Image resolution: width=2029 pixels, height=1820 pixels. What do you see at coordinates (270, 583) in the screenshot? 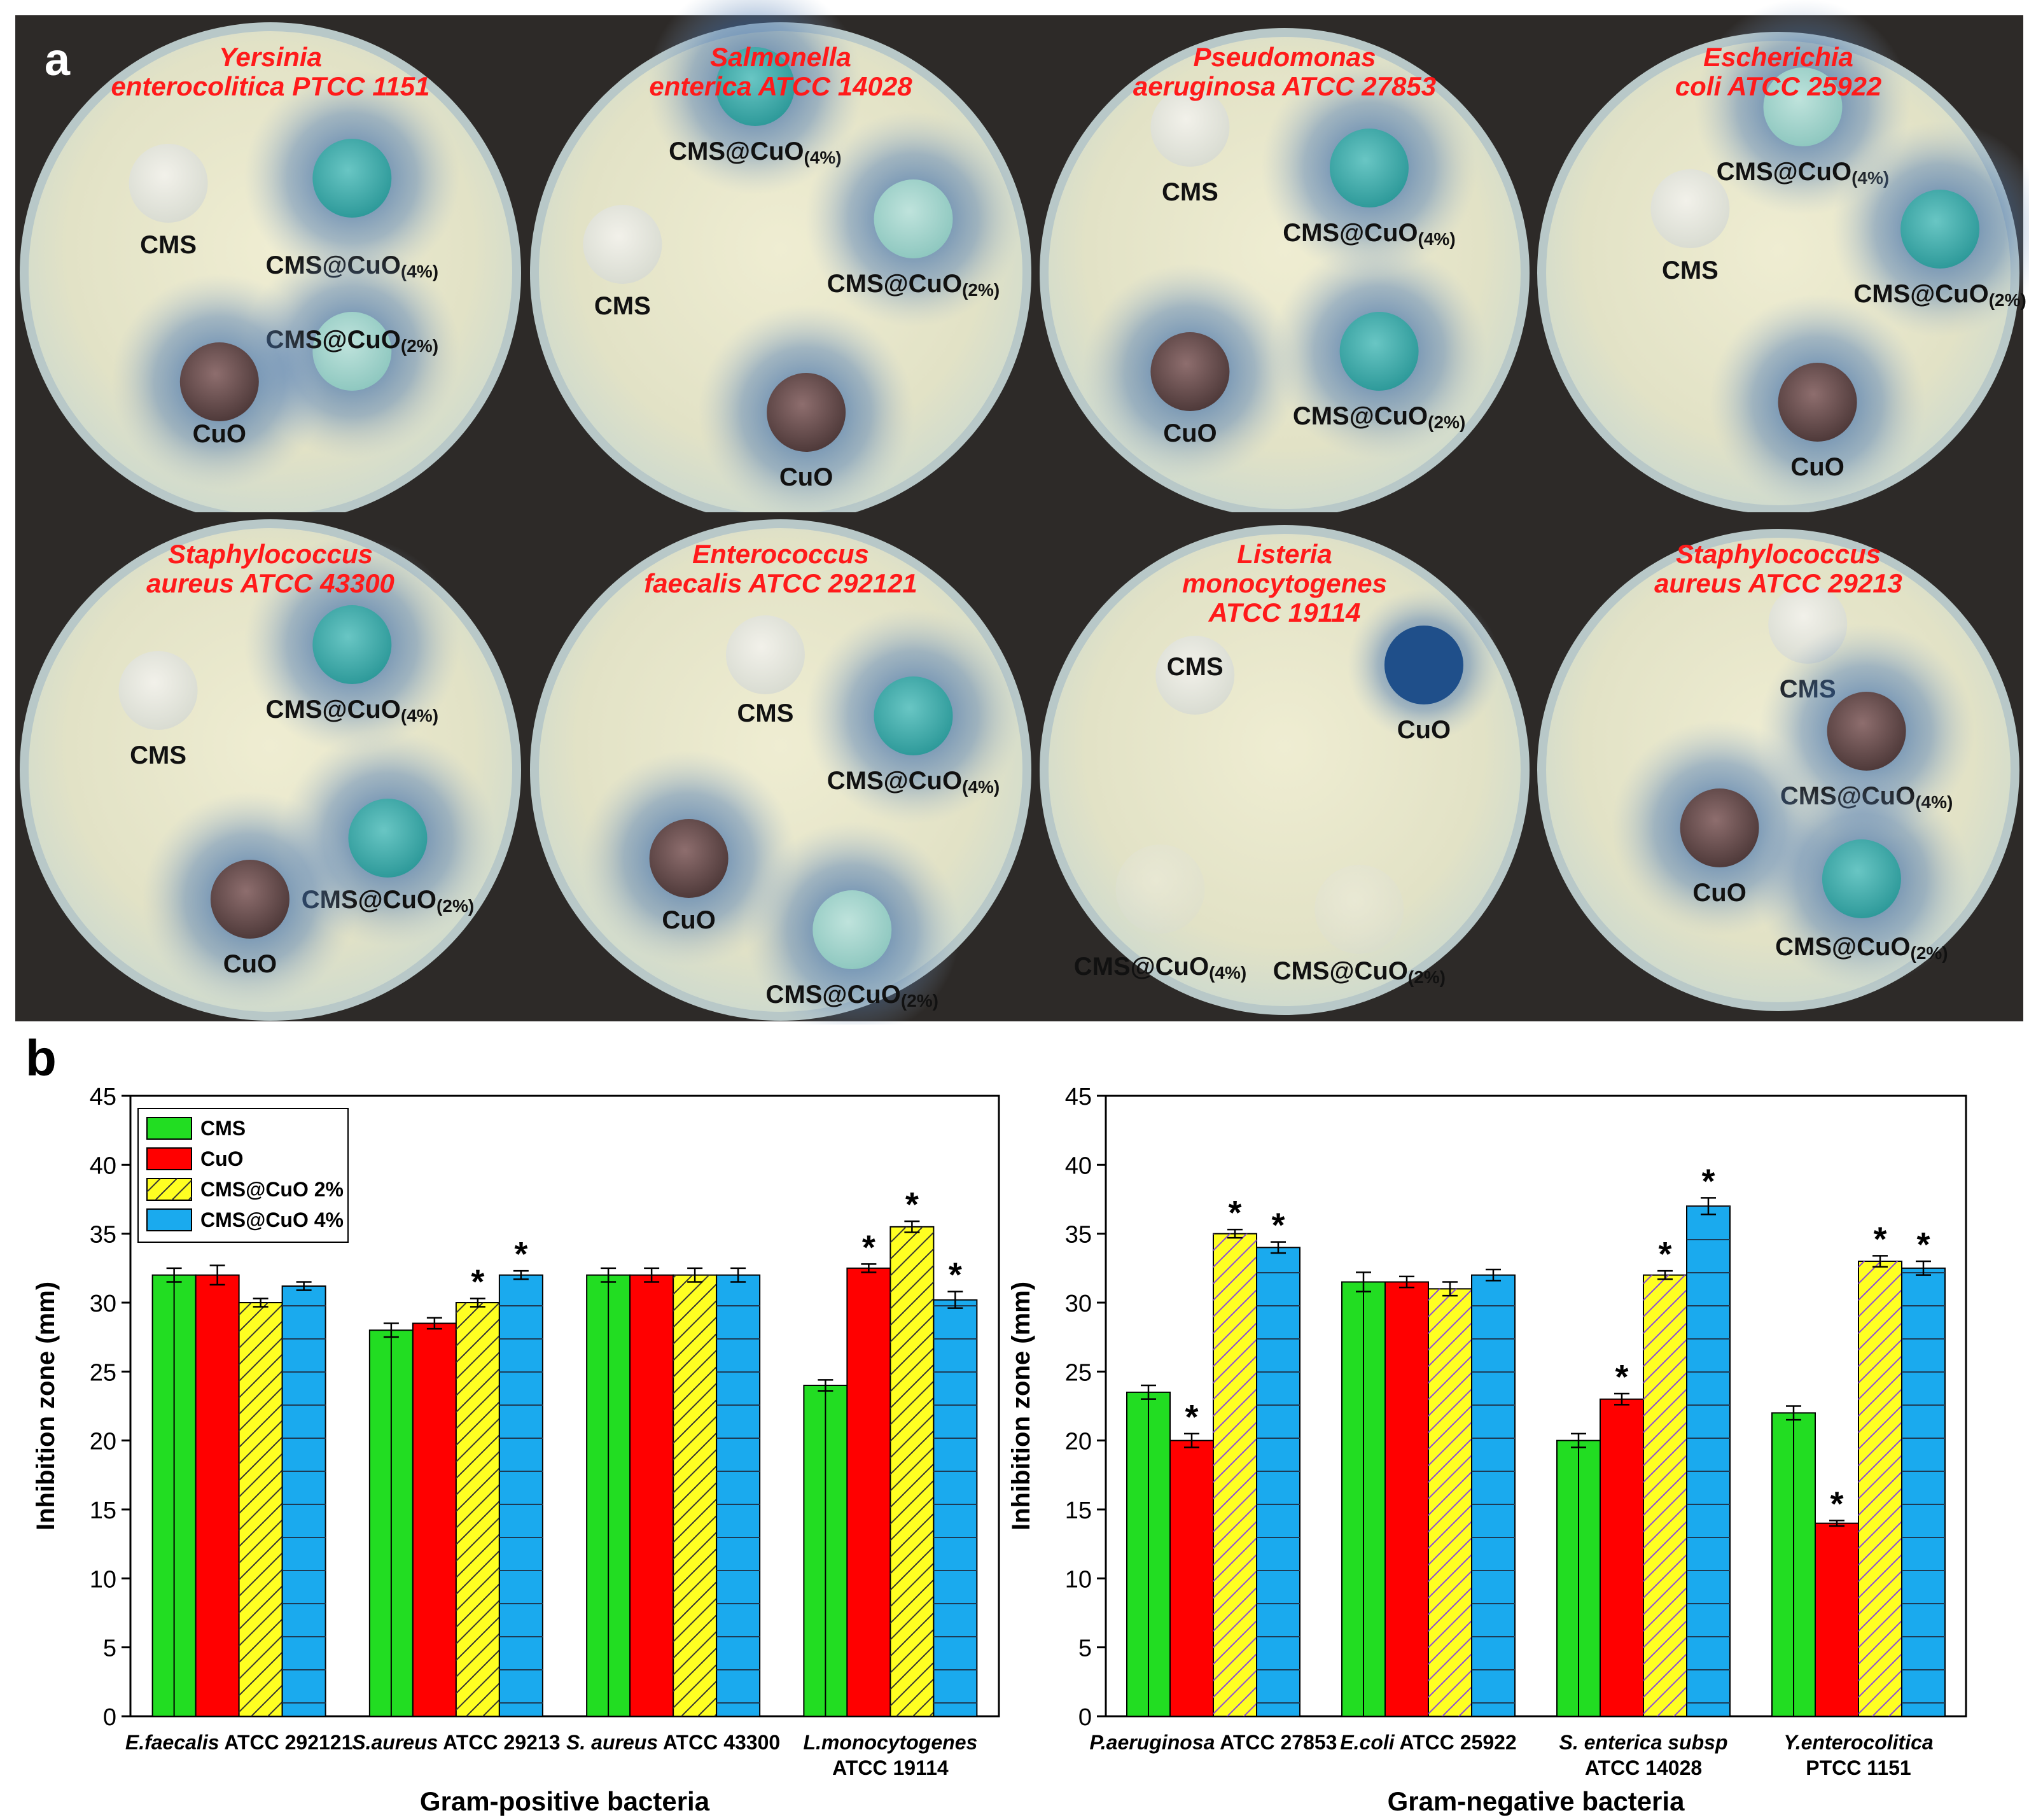
I see `plate-title: aureus ATCC 43300` at bounding box center [270, 583].